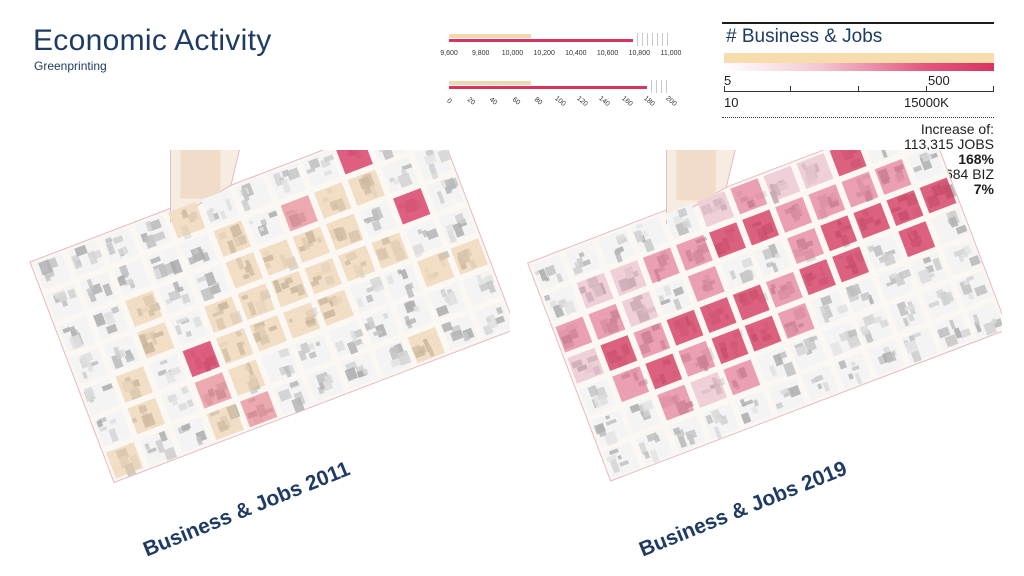  What do you see at coordinates (859, 91) in the screenshot?
I see `legend-scale-line` at bounding box center [859, 91].